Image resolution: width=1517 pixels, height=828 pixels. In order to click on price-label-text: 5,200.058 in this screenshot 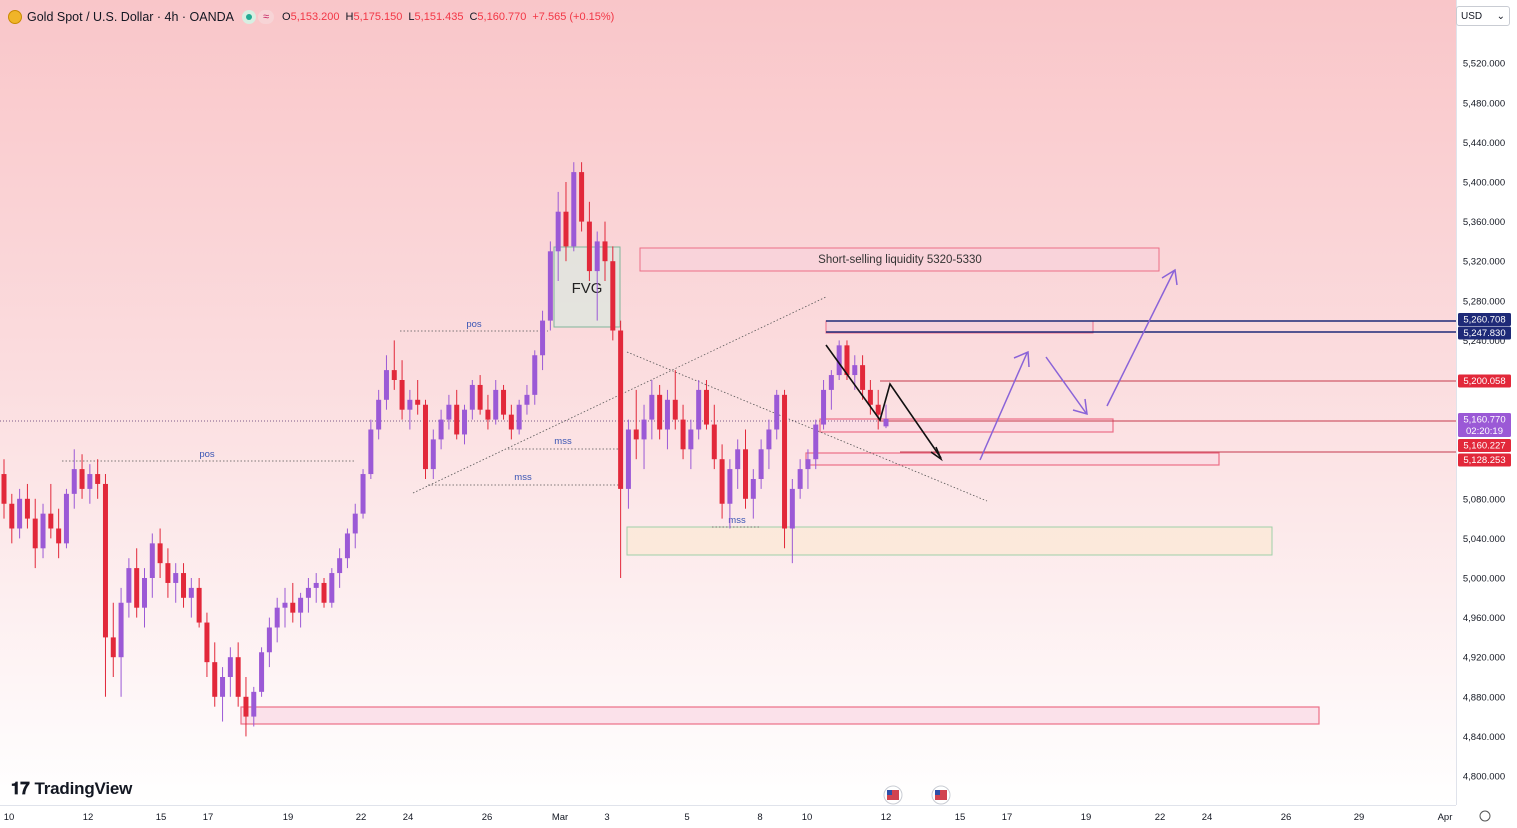, I will do `click(1484, 381)`.